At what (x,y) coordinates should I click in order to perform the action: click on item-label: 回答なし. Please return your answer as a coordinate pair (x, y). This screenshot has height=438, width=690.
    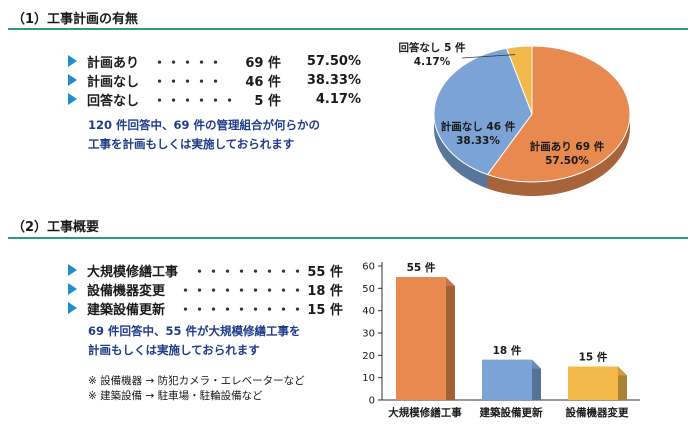
    Looking at the image, I should click on (113, 101).